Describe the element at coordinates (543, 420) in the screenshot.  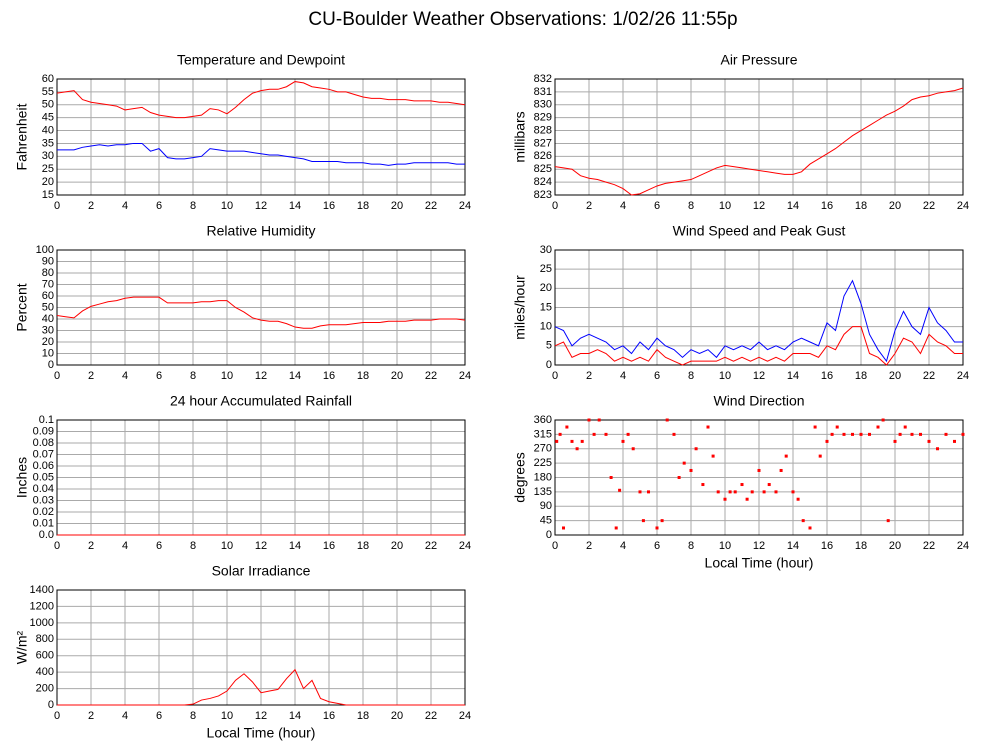
I see `y-tick-label: 360` at that location.